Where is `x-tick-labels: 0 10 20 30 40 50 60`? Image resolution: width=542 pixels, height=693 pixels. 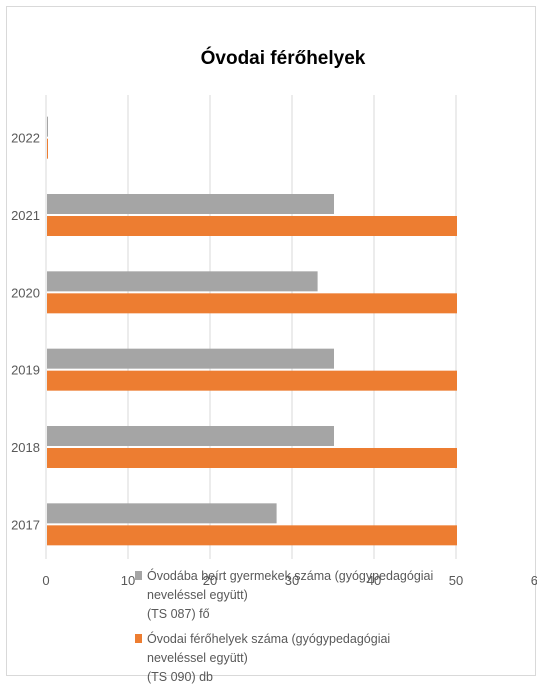 x-tick-labels: 0 10 20 30 40 50 60 is located at coordinates (289, 580).